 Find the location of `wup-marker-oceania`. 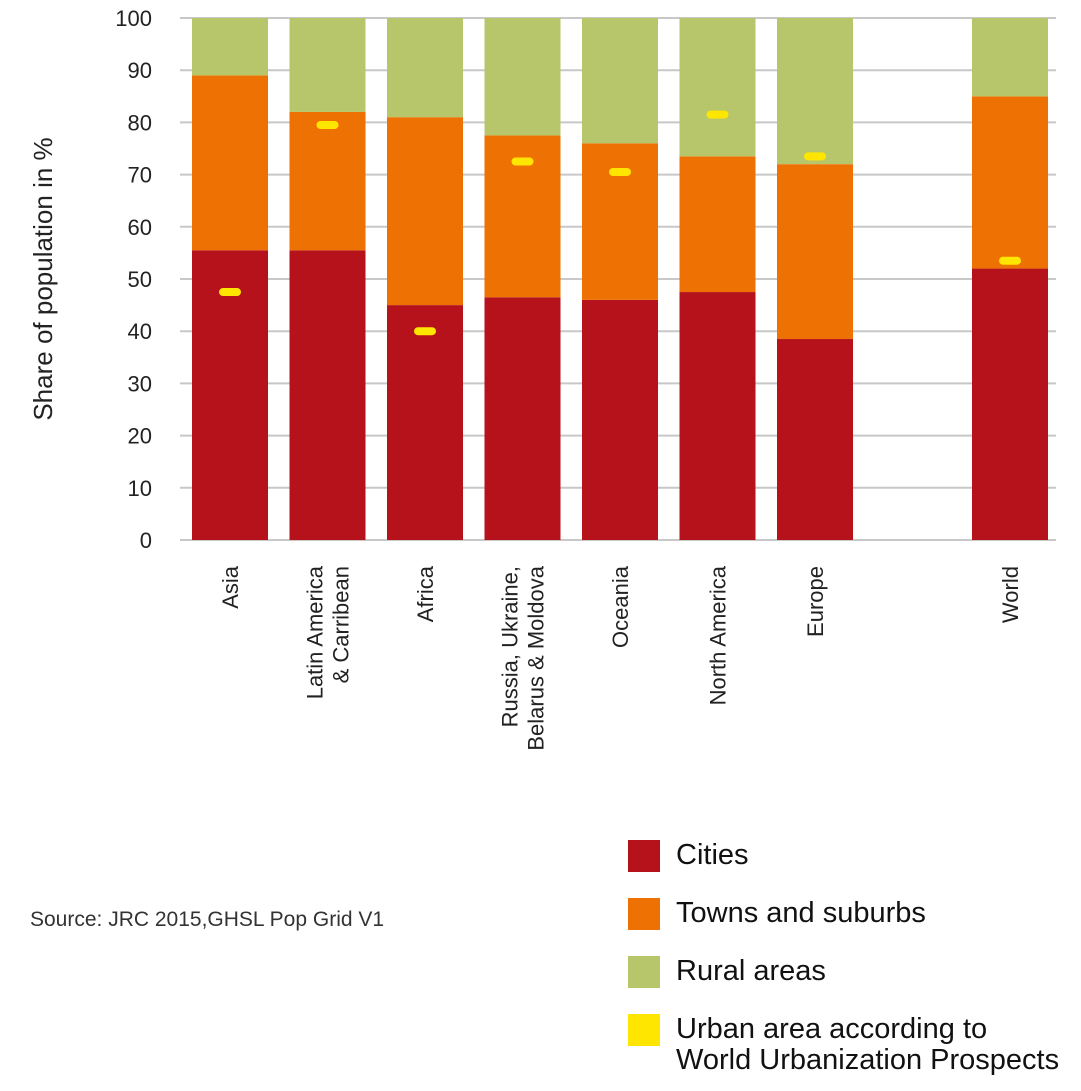

wup-marker-oceania is located at coordinates (620, 171).